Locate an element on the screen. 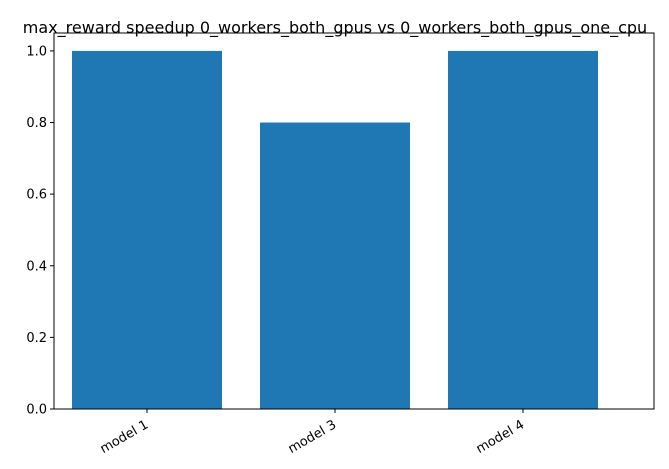 This screenshot has width=669, height=469. y-tick-label: 0.6 is located at coordinates (36, 195).